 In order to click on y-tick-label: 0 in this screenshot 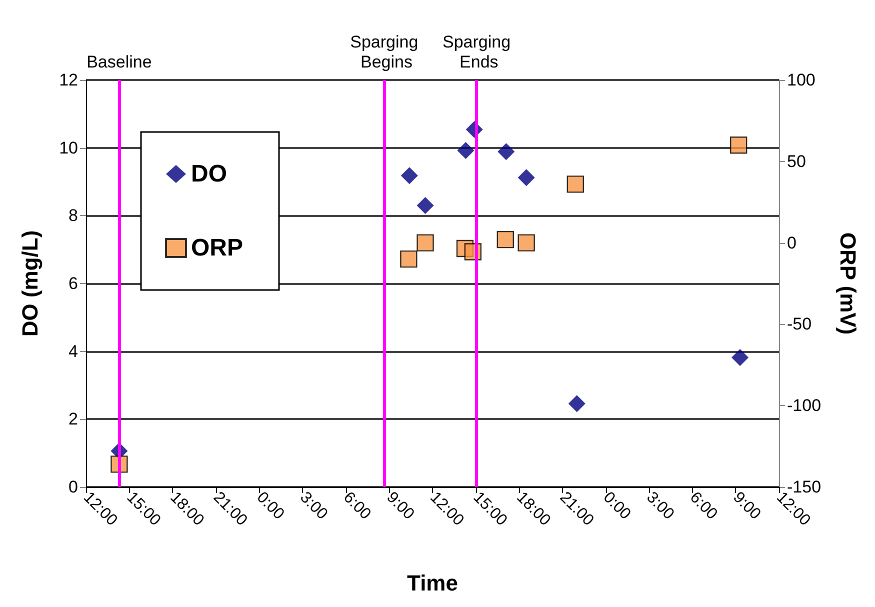, I will do `click(73, 487)`.